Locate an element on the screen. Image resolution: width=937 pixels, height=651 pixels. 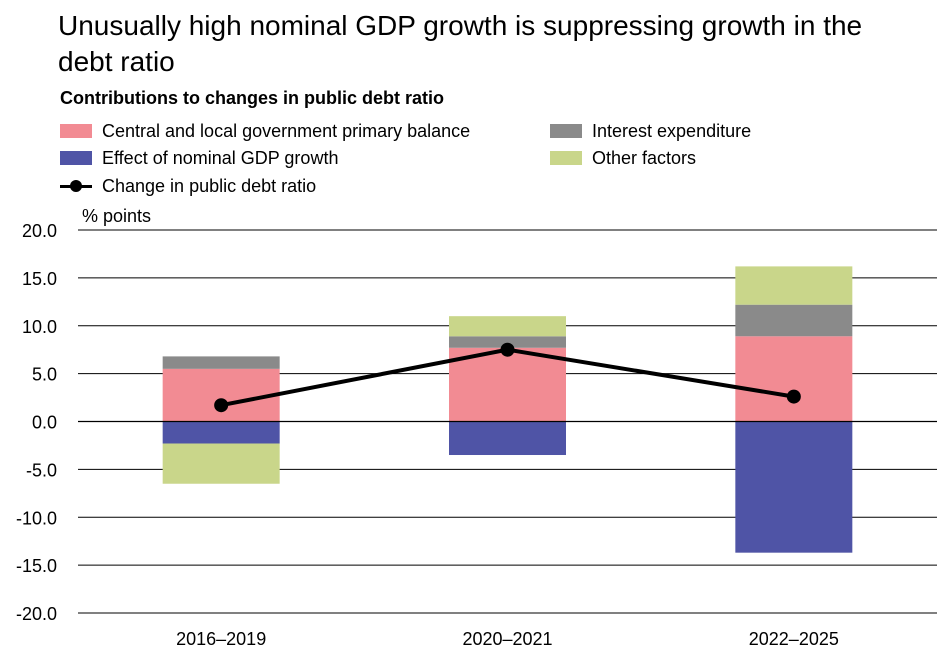
y-tick-label: 10.0 is located at coordinates (39, 327).